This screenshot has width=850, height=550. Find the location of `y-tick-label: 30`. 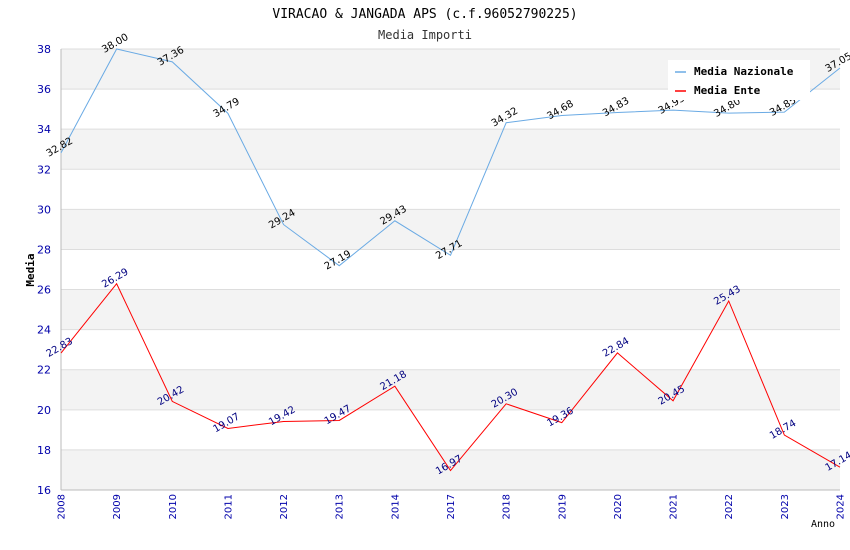

y-tick-label: 30 is located at coordinates (44, 209).